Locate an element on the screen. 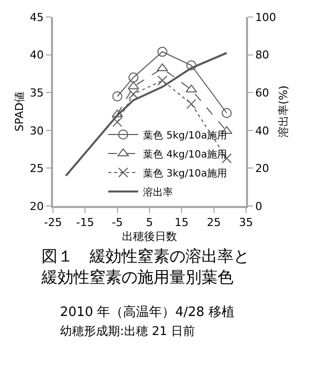 Image resolution: width=321 pixels, height=379 pixels. y-tick-label: 45 is located at coordinates (37, 17).